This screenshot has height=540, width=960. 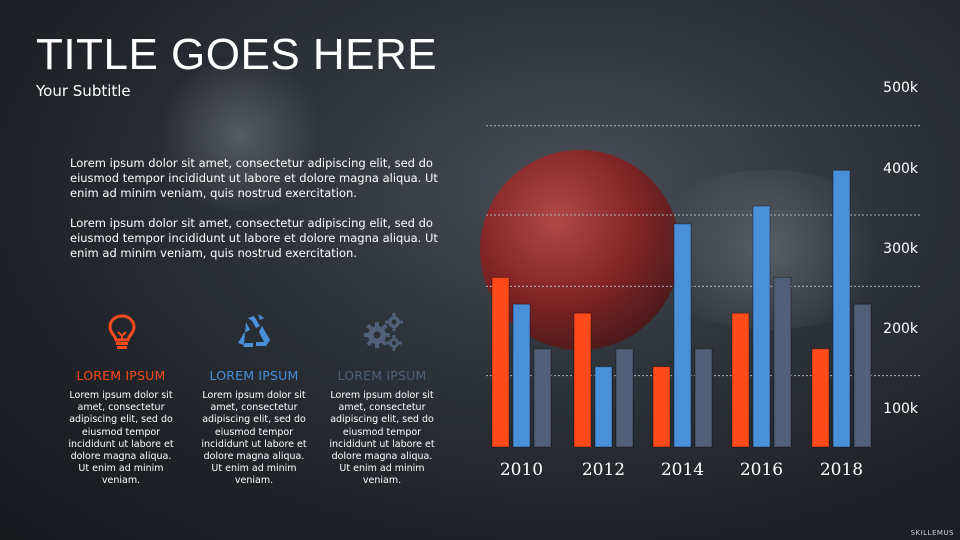 What do you see at coordinates (901, 249) in the screenshot?
I see `y-tick-label: 300k` at bounding box center [901, 249].